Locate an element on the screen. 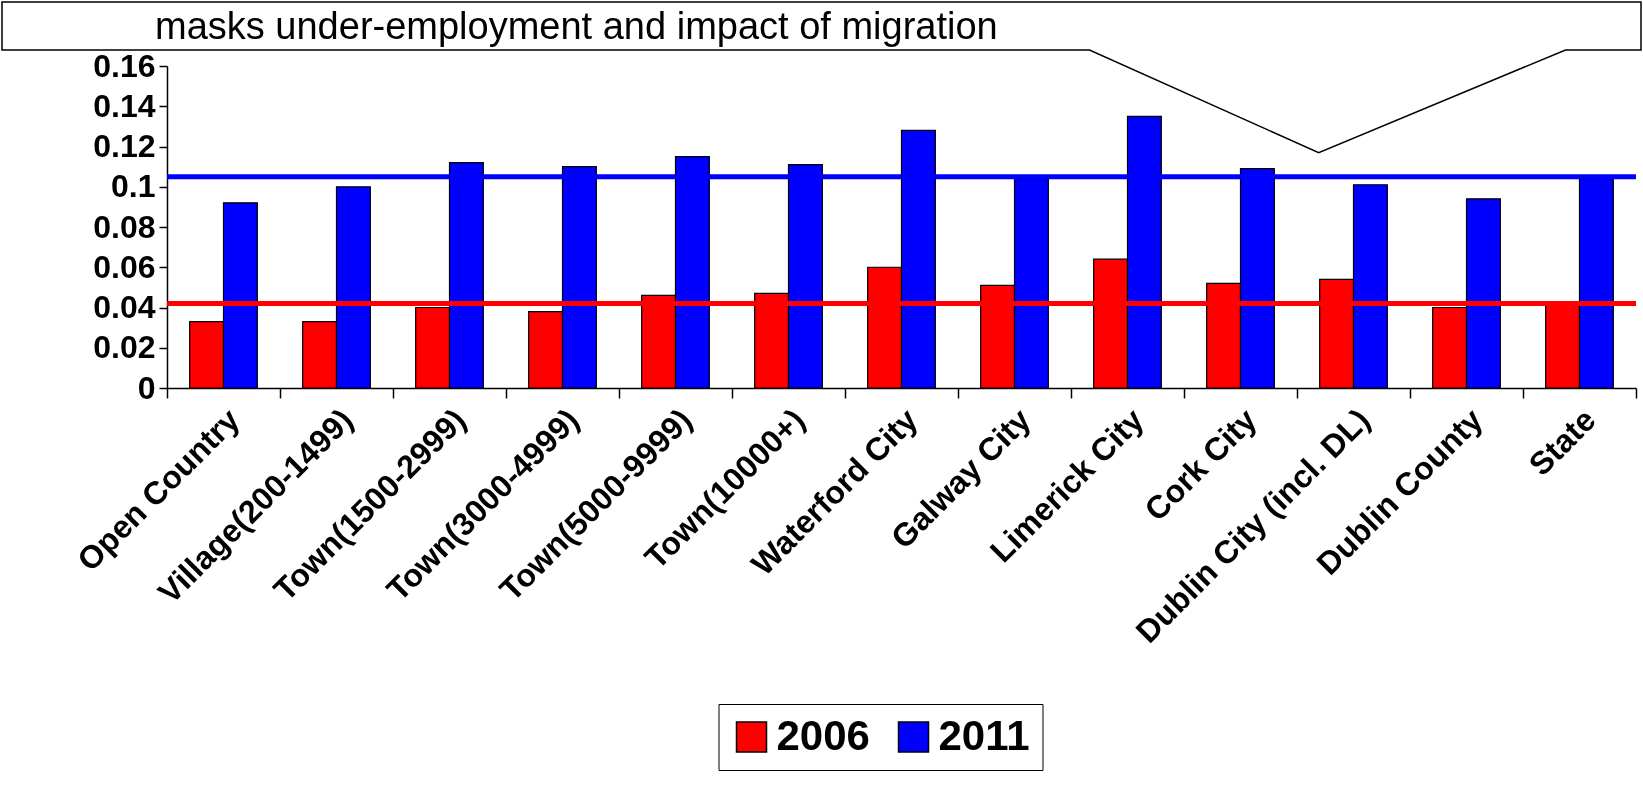 The height and width of the screenshot is (789, 1643). y-tick-label: 0 is located at coordinates (146, 387).